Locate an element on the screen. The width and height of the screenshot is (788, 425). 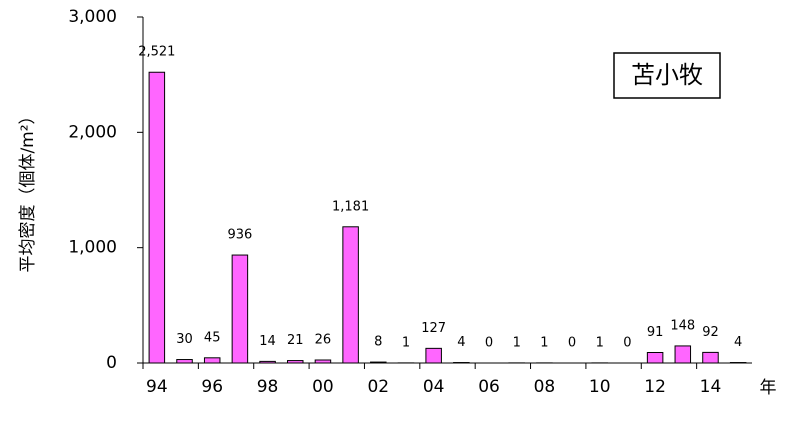
value-label: 30 is located at coordinates (184, 339).